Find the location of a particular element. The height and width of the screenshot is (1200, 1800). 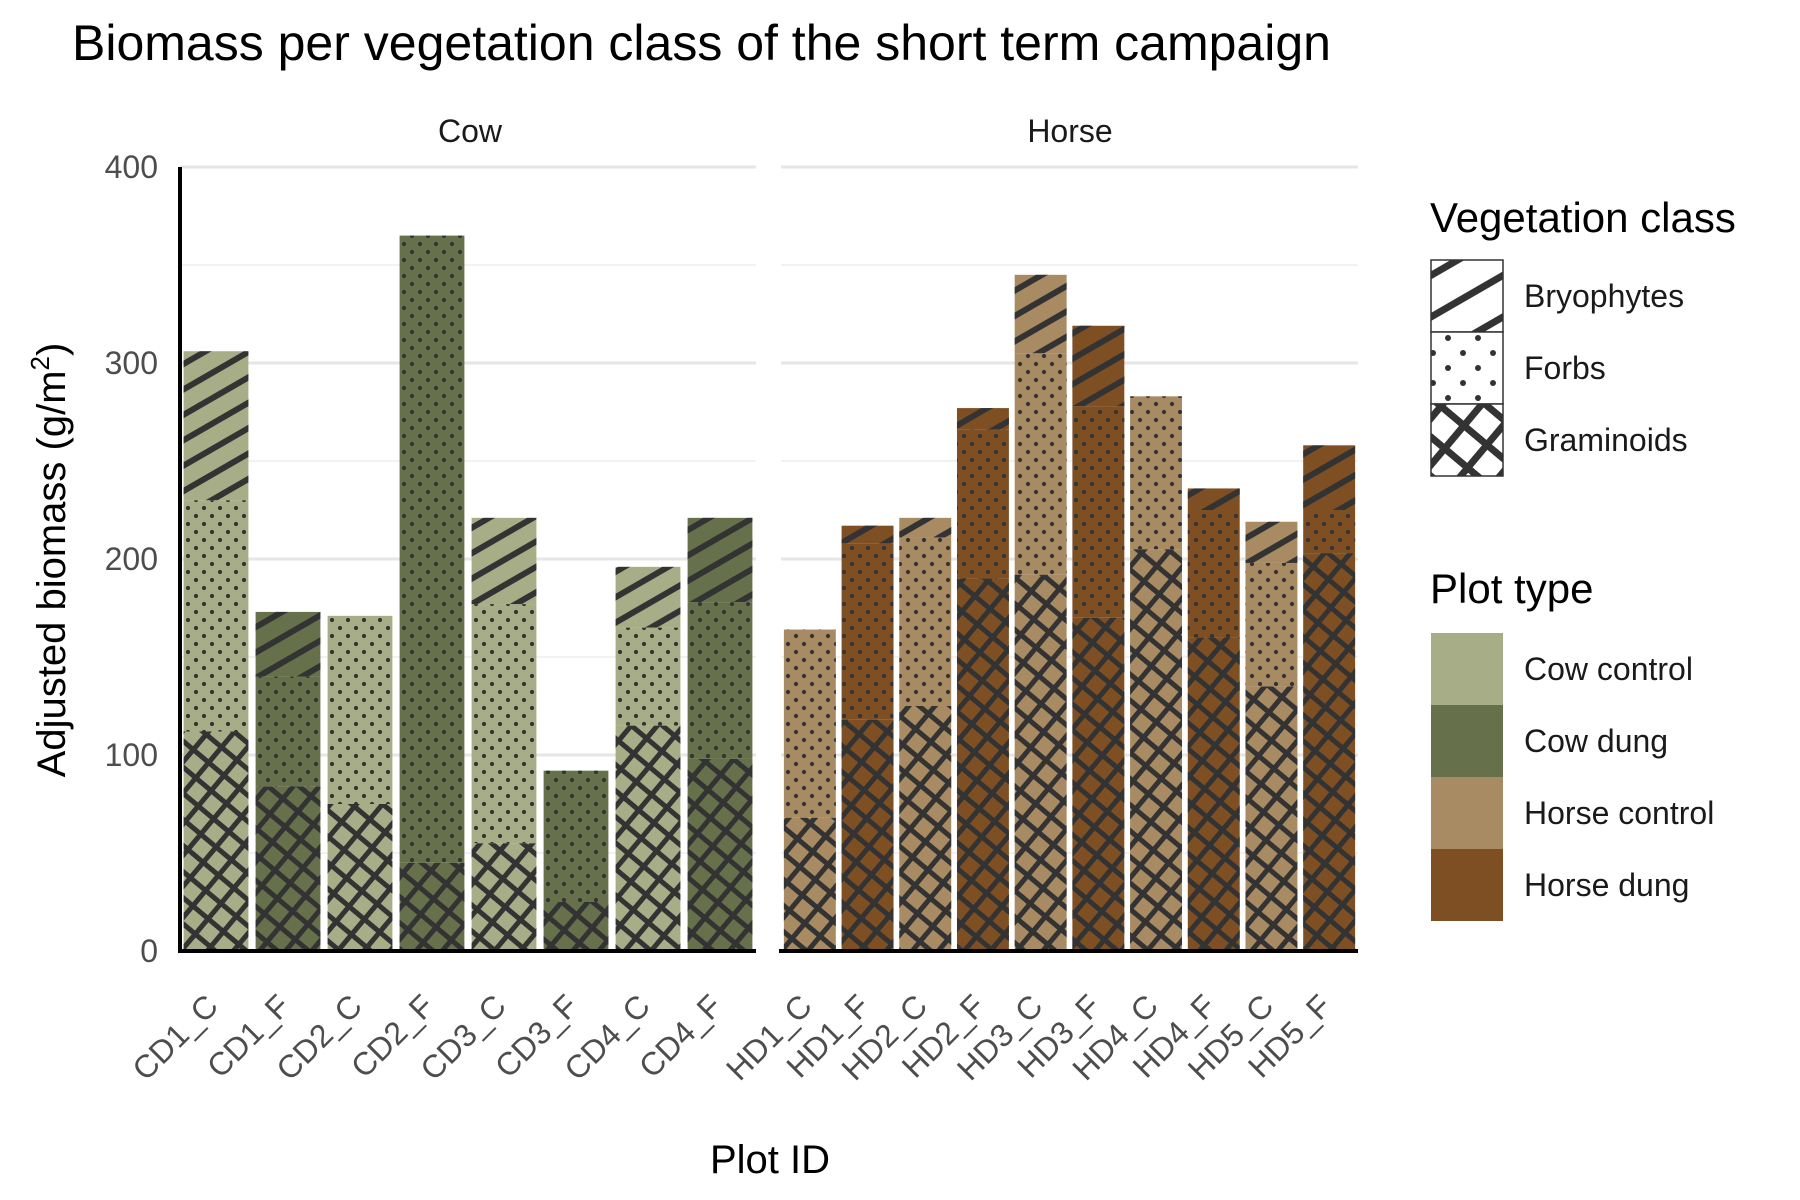

bar-pattern-cd4-f-forbs is located at coordinates (720, 680).